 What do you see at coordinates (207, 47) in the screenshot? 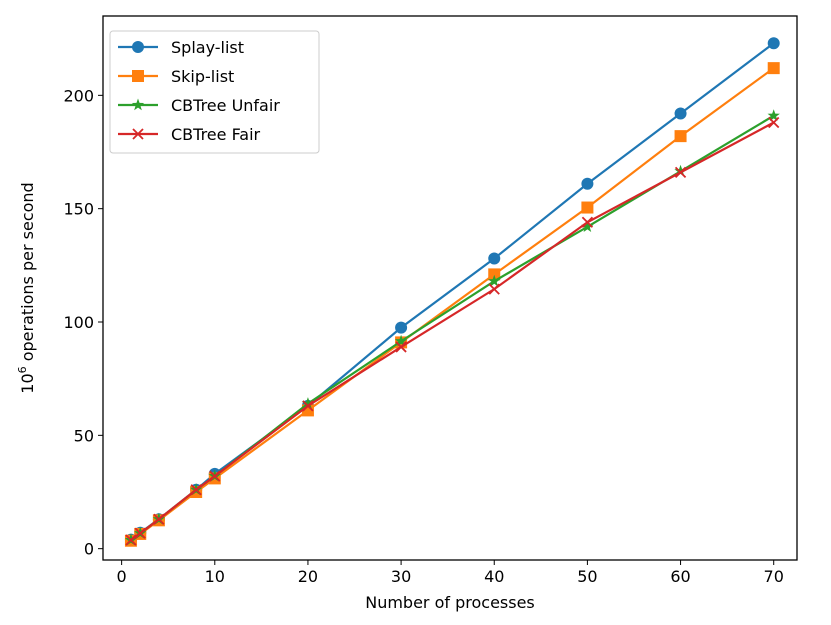
I see `legend-label: Splay-list` at bounding box center [207, 47].